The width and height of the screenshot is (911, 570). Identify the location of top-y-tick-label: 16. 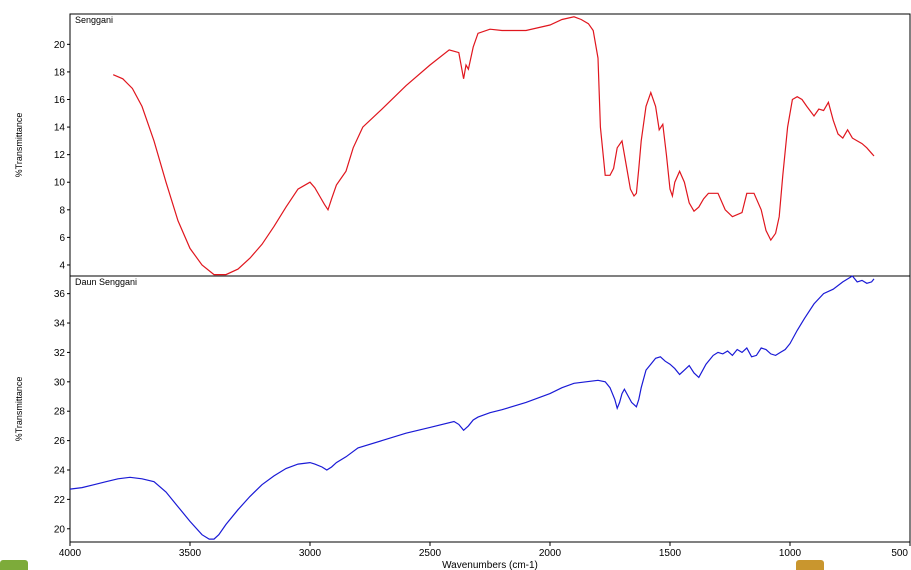
(60, 100).